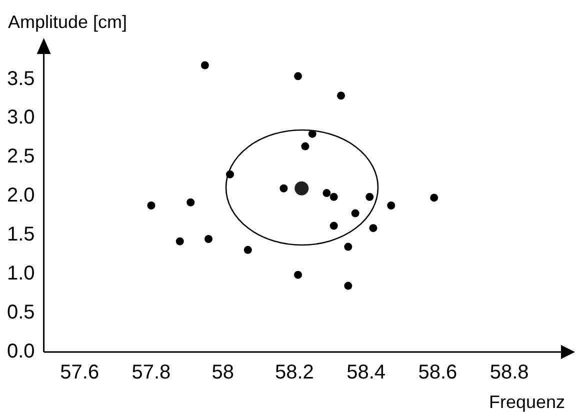 The height and width of the screenshot is (416, 577). What do you see at coordinates (20, 157) in the screenshot?
I see `y-tick-label: 2.5` at bounding box center [20, 157].